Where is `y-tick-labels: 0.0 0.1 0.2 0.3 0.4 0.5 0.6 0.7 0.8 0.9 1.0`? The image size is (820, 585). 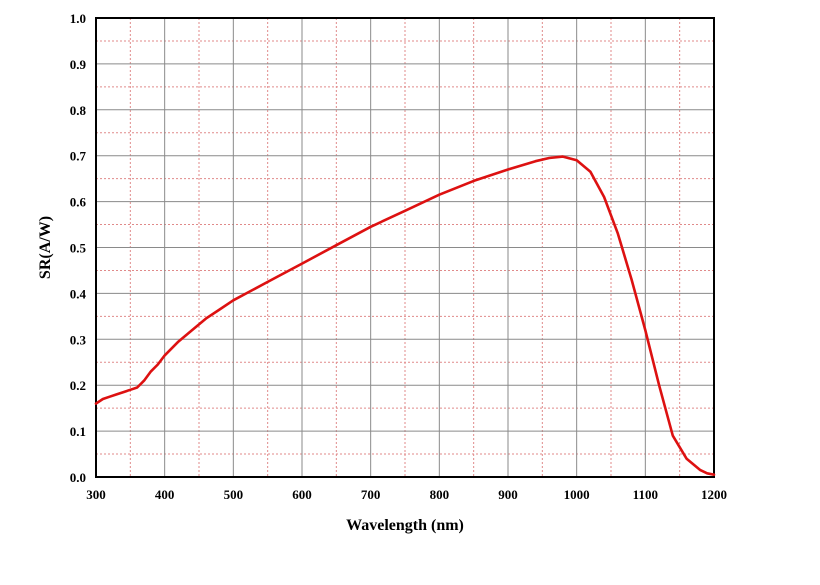 y-tick-labels: 0.0 0.1 0.2 0.3 0.4 0.5 0.6 0.7 0.8 0.9 1.0 is located at coordinates (78, 248).